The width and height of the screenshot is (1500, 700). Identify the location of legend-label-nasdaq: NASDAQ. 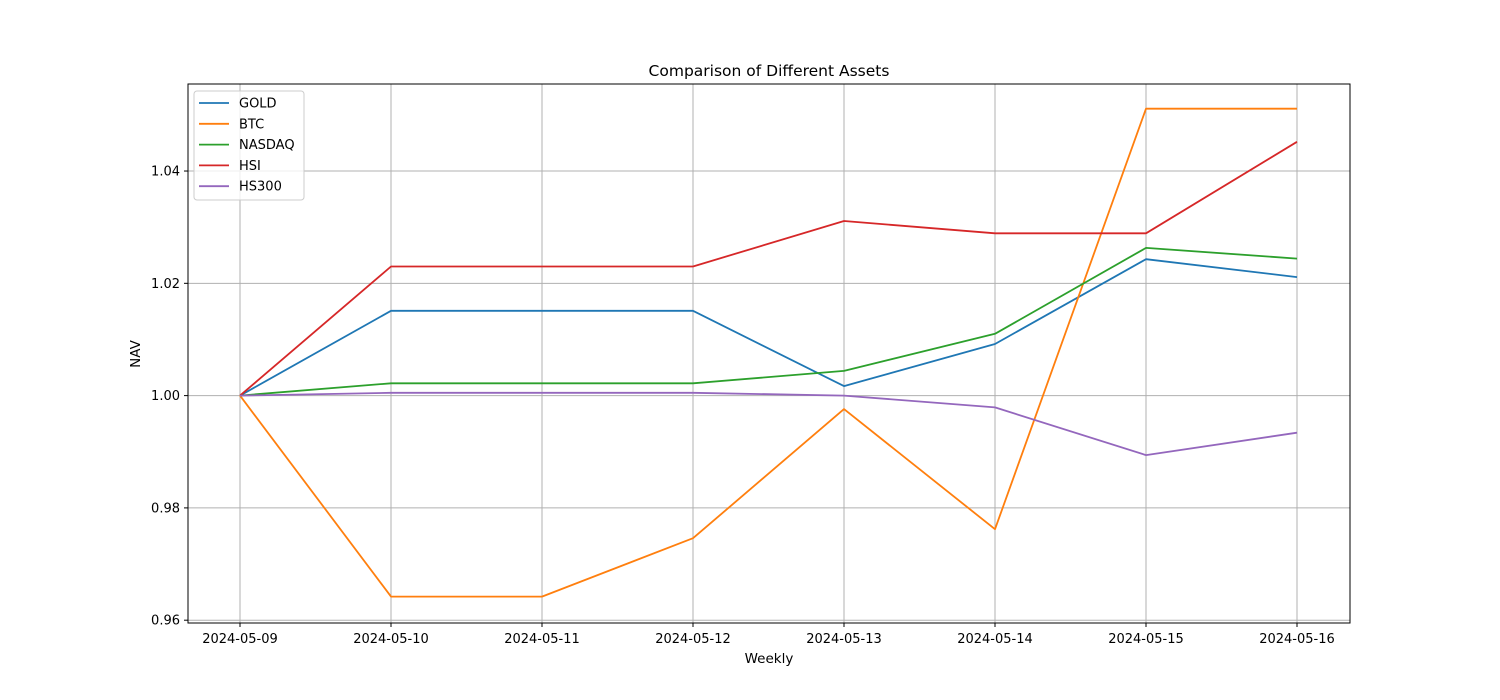
(267, 145).